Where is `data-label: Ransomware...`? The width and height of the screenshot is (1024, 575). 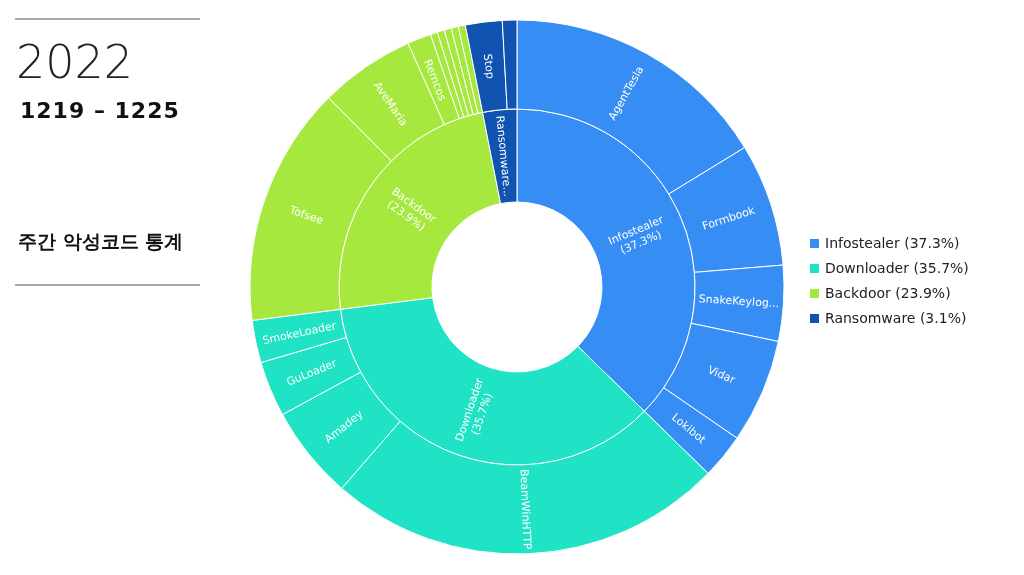 data-label: Ransomware... is located at coordinates (504, 156).